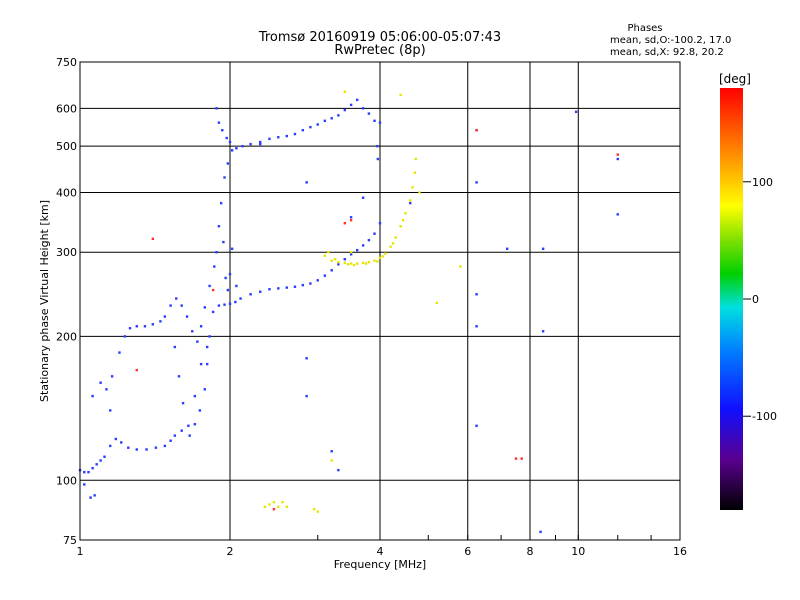 Image resolution: width=800 pixels, height=600 pixels. Describe the element at coordinates (379, 50) in the screenshot. I see `chart-subtitle: RwPretec (8p)` at that location.